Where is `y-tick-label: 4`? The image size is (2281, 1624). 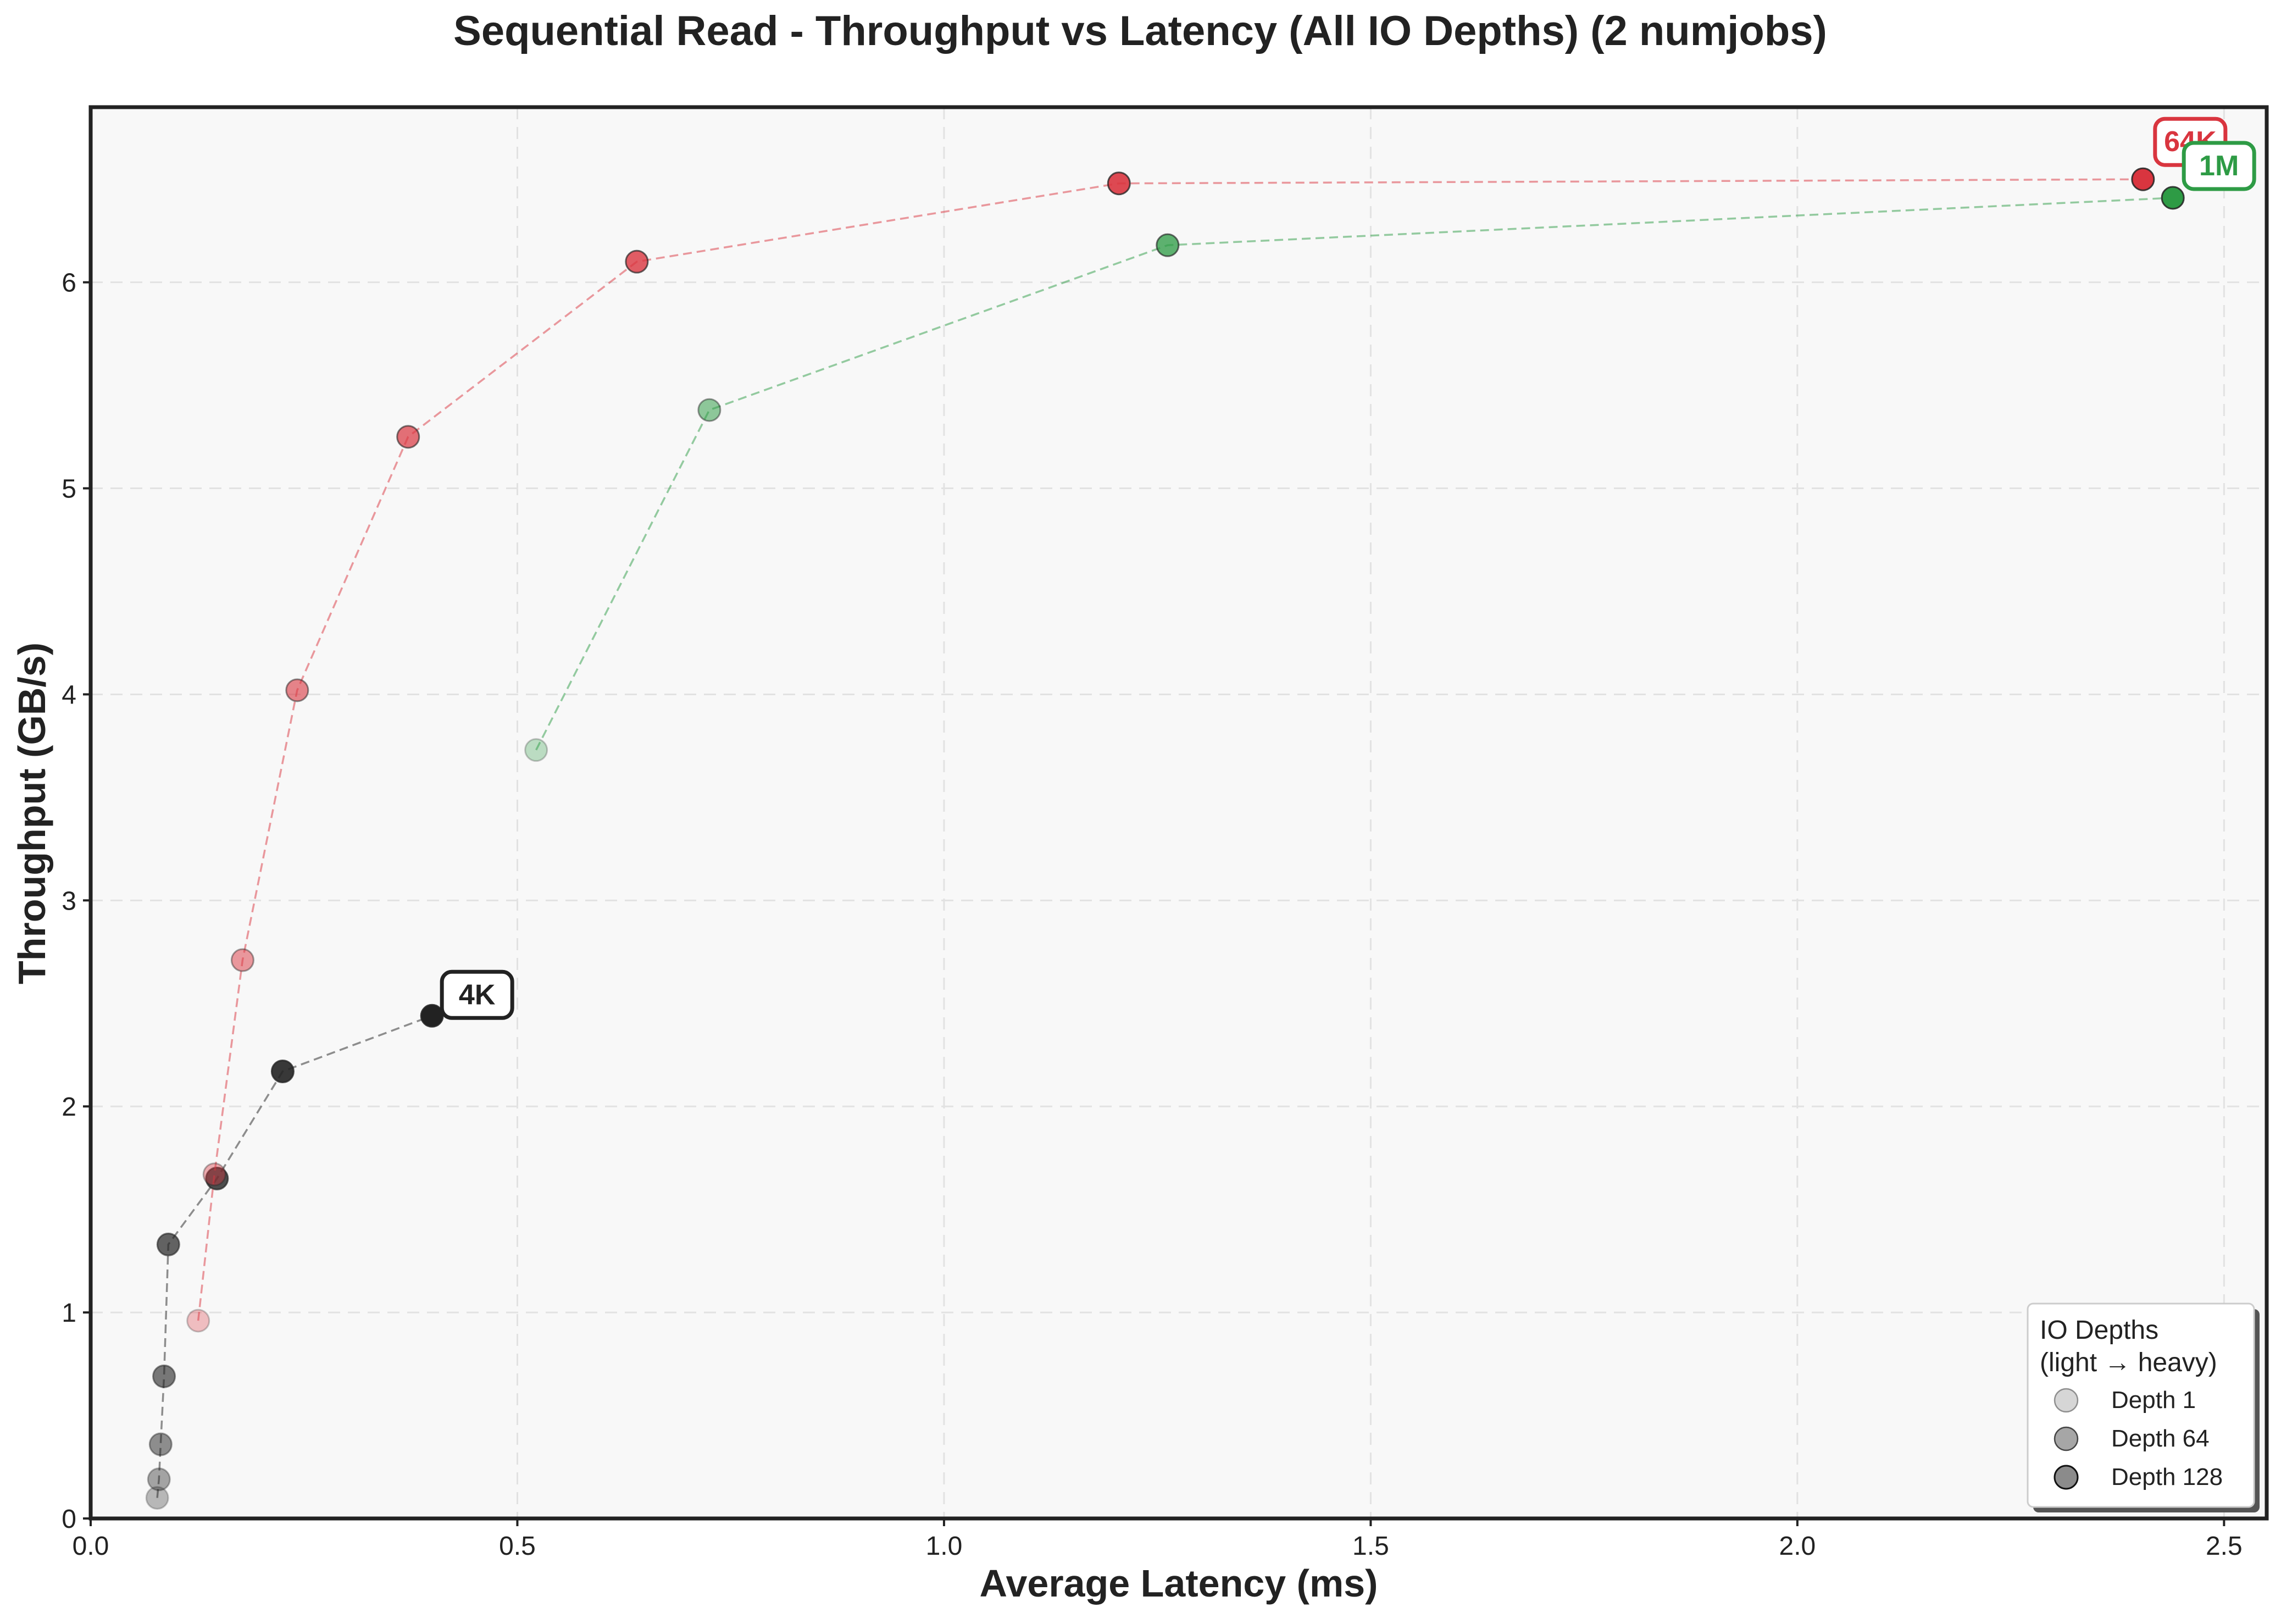 y-tick-label: 4 is located at coordinates (69, 695).